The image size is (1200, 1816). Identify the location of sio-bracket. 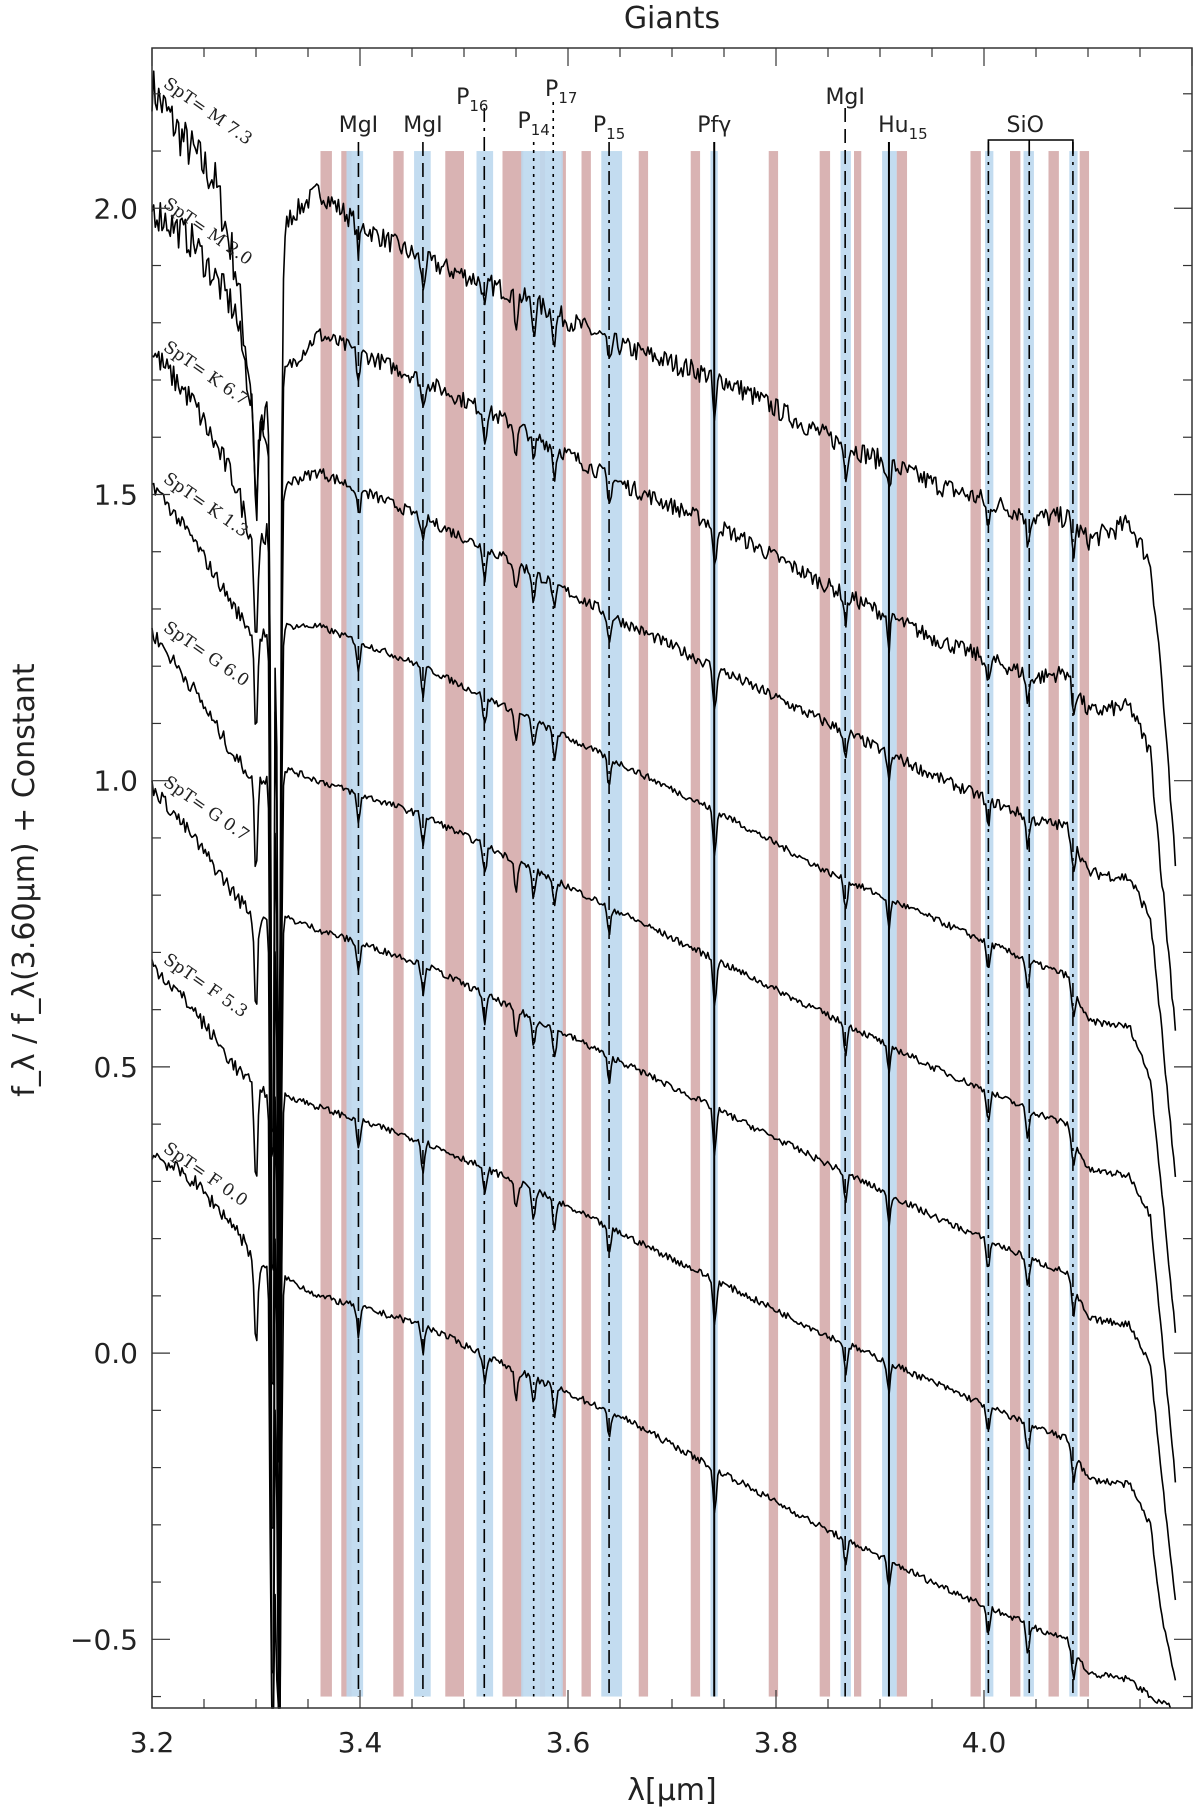
(1030, 146).